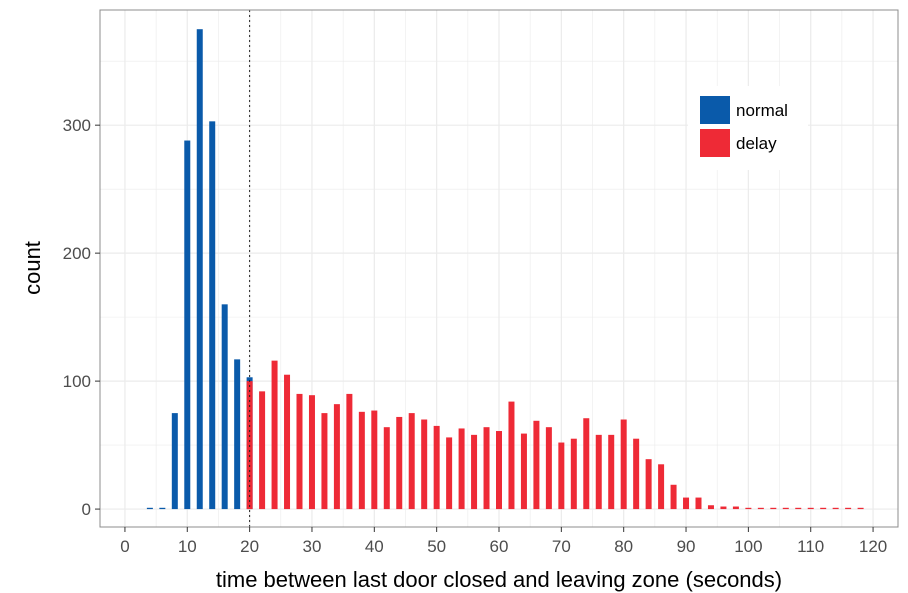 This screenshot has width=908, height=593. Describe the element at coordinates (124, 546) in the screenshot. I see `x-tick-label: 0` at that location.